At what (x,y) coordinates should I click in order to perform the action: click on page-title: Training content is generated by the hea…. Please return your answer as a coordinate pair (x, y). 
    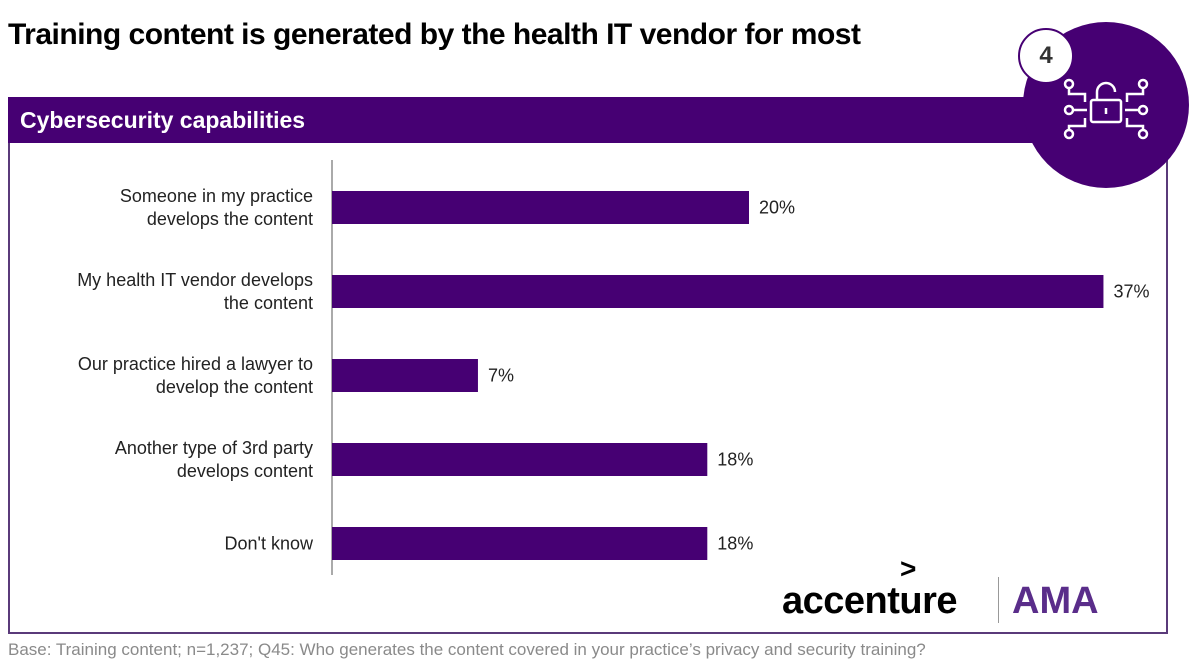
    Looking at the image, I should click on (434, 34).